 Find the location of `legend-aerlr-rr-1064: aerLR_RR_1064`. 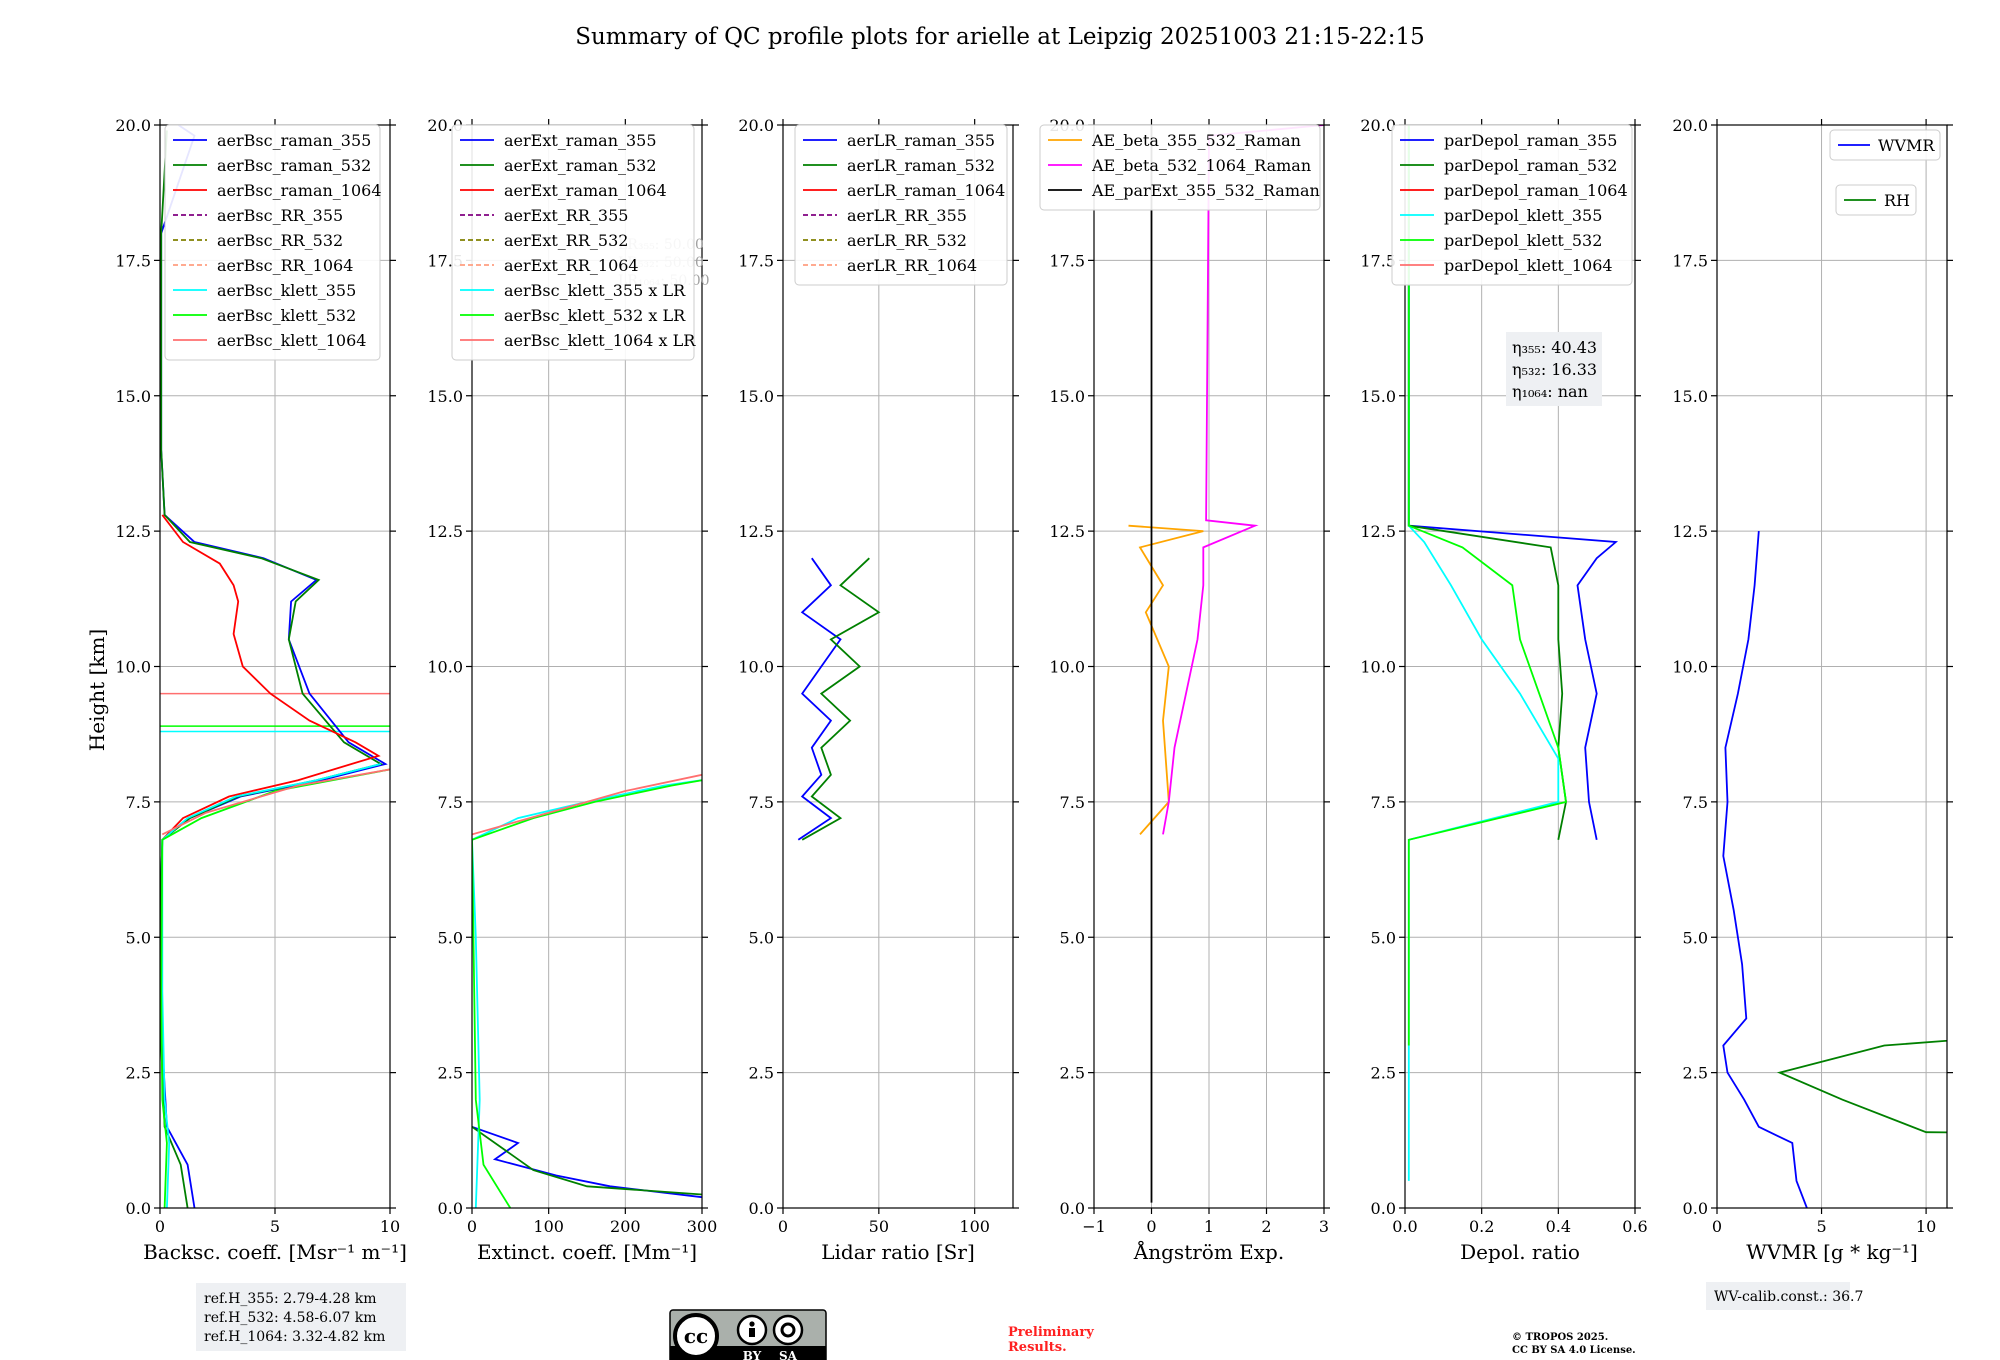

legend-aerlr-rr-1064: aerLR_RR_1064 is located at coordinates (912, 265).